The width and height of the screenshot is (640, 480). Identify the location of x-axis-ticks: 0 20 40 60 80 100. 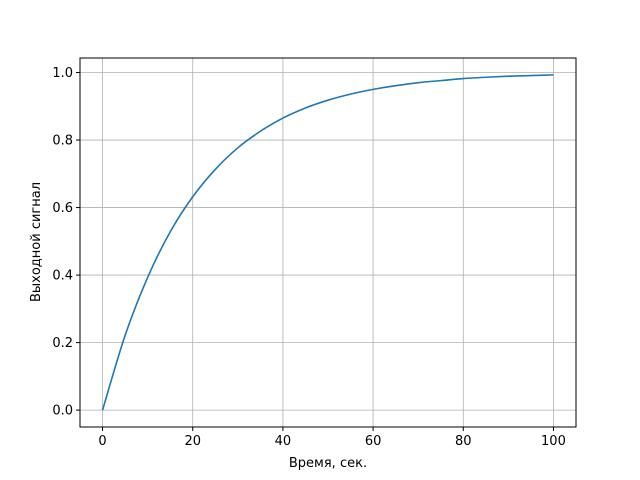
(332, 438).